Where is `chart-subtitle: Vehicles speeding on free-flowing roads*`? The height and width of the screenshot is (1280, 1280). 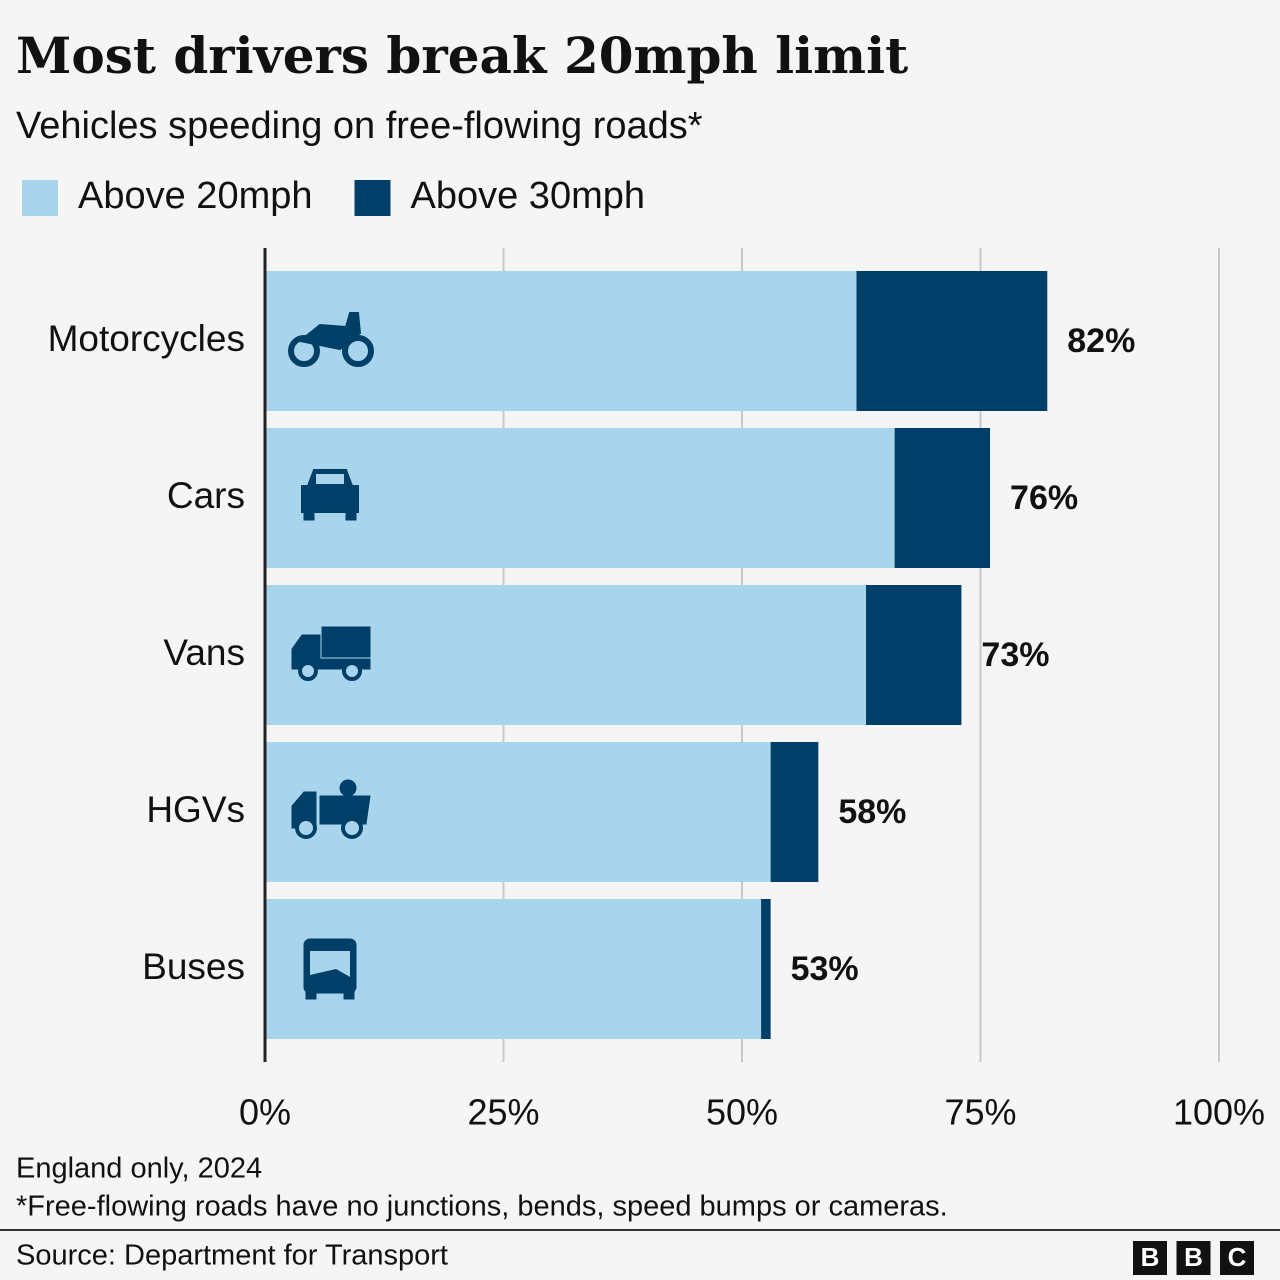
chart-subtitle: Vehicles speeding on free-flowing roads* is located at coordinates (359, 126).